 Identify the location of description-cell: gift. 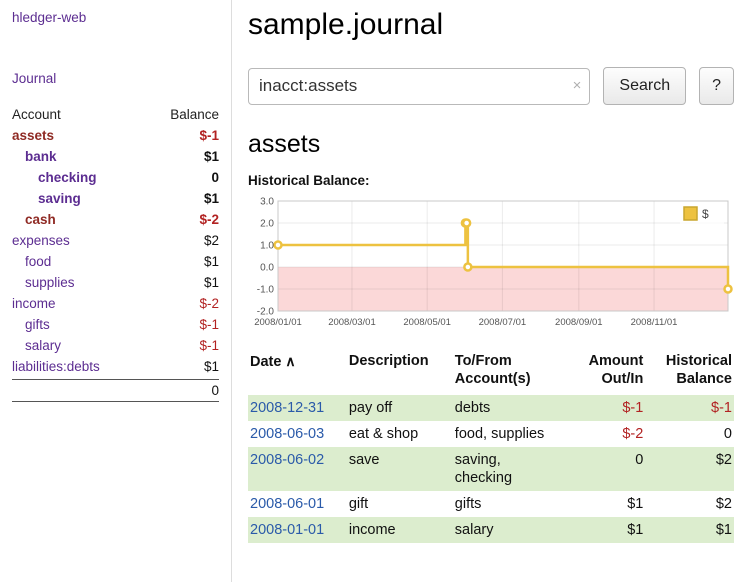
(358, 504).